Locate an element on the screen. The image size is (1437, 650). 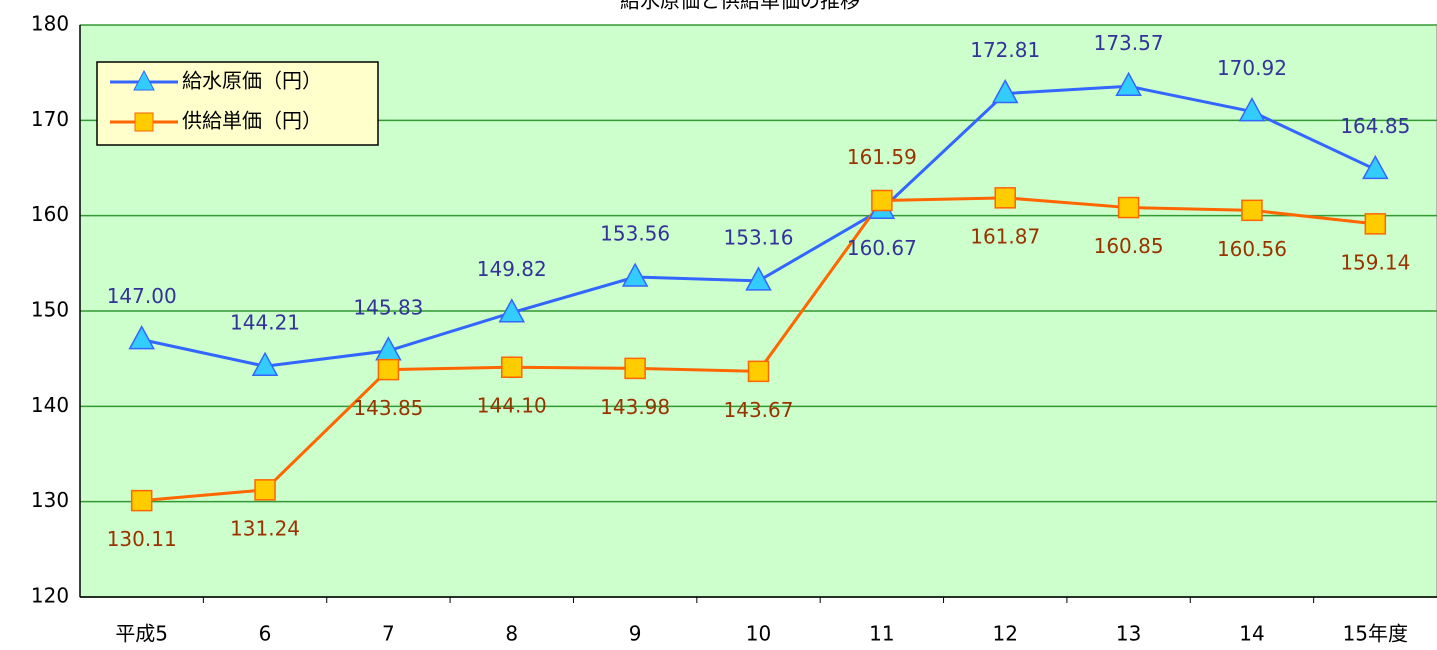
y-tick-label: 170 is located at coordinates (50, 119).